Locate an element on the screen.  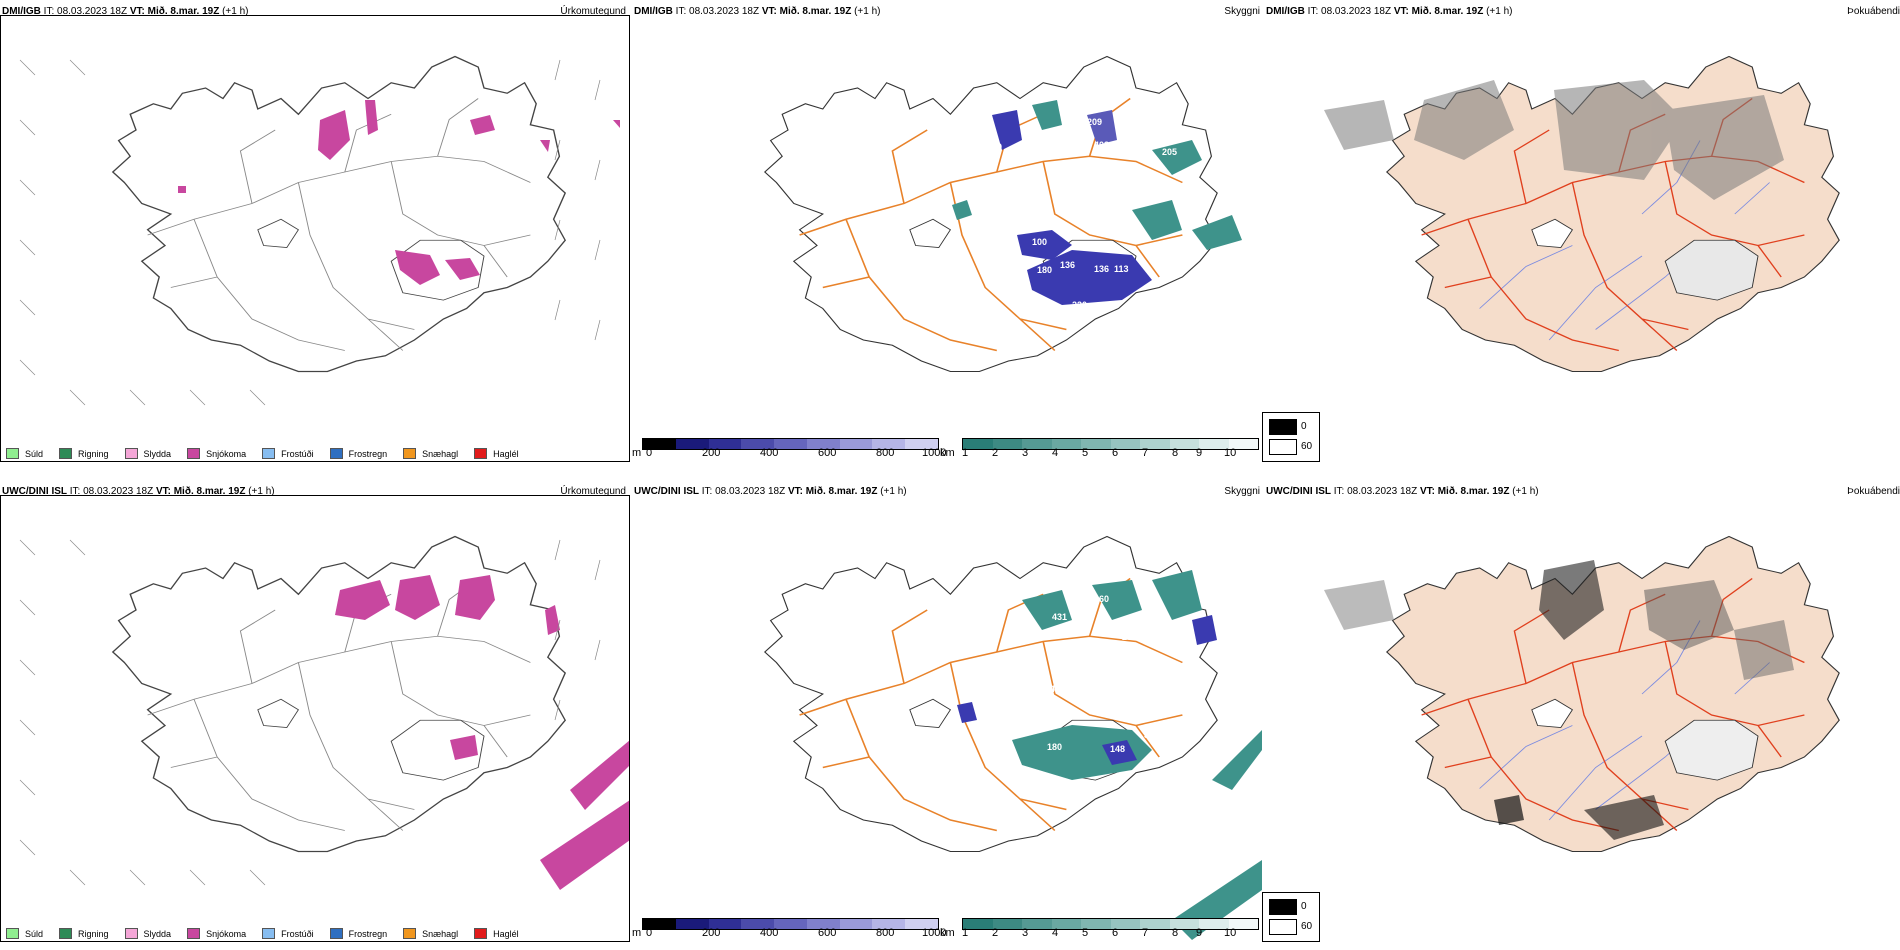
tick: 400 is located at coordinates (769, 453).